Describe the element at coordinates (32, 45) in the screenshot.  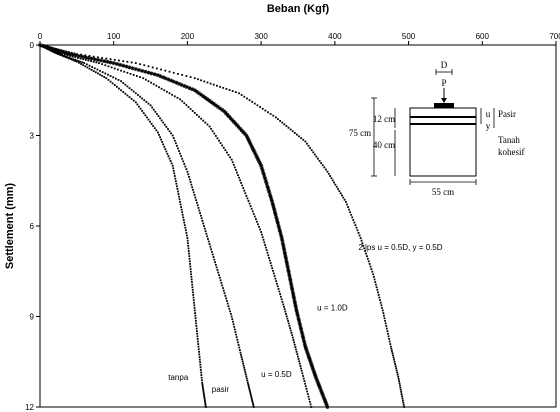
I see `y-tick-label: 0` at that location.